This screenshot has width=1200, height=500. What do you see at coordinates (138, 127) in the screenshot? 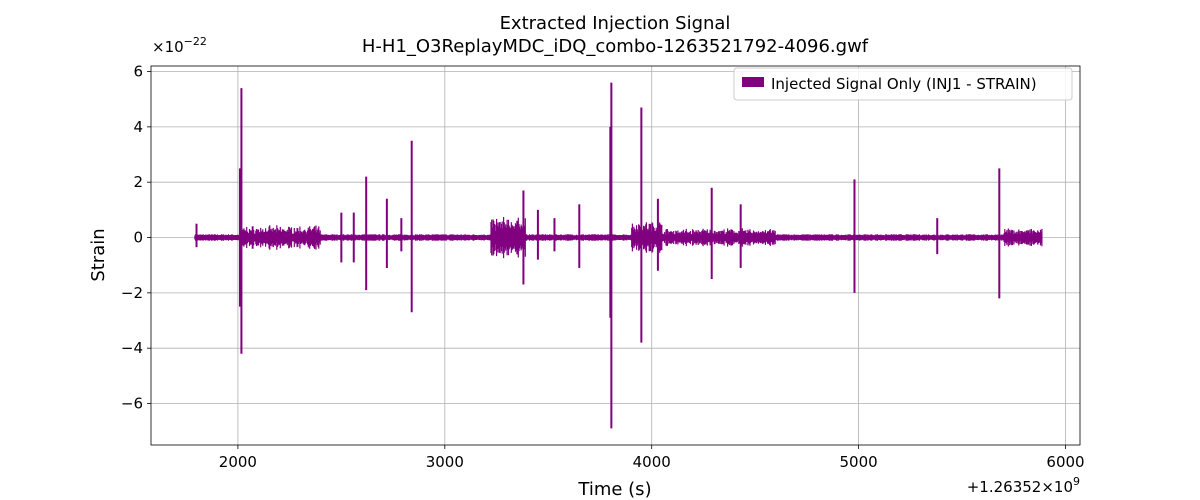
I see `y-tick-label: 4` at bounding box center [138, 127].